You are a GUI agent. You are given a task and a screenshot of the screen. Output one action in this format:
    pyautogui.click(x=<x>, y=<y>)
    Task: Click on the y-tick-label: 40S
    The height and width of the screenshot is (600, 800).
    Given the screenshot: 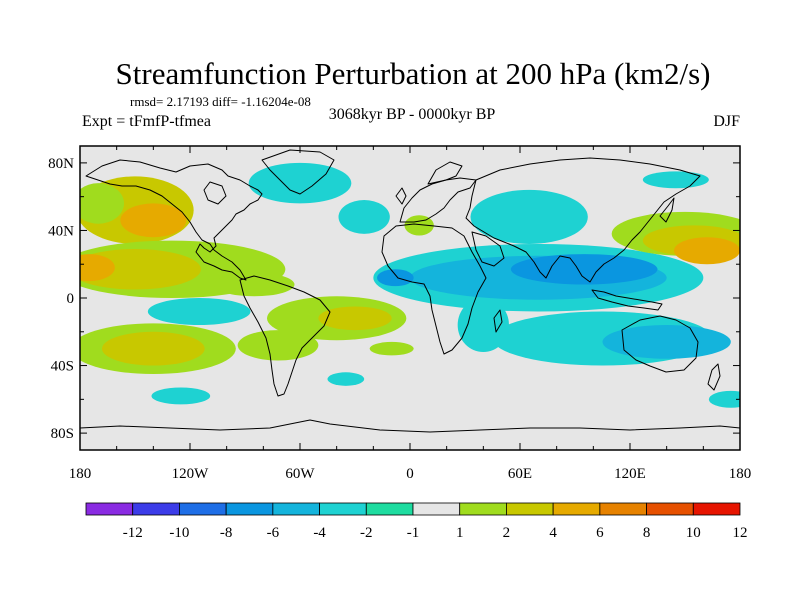 What is the action you would take?
    pyautogui.click(x=62, y=367)
    